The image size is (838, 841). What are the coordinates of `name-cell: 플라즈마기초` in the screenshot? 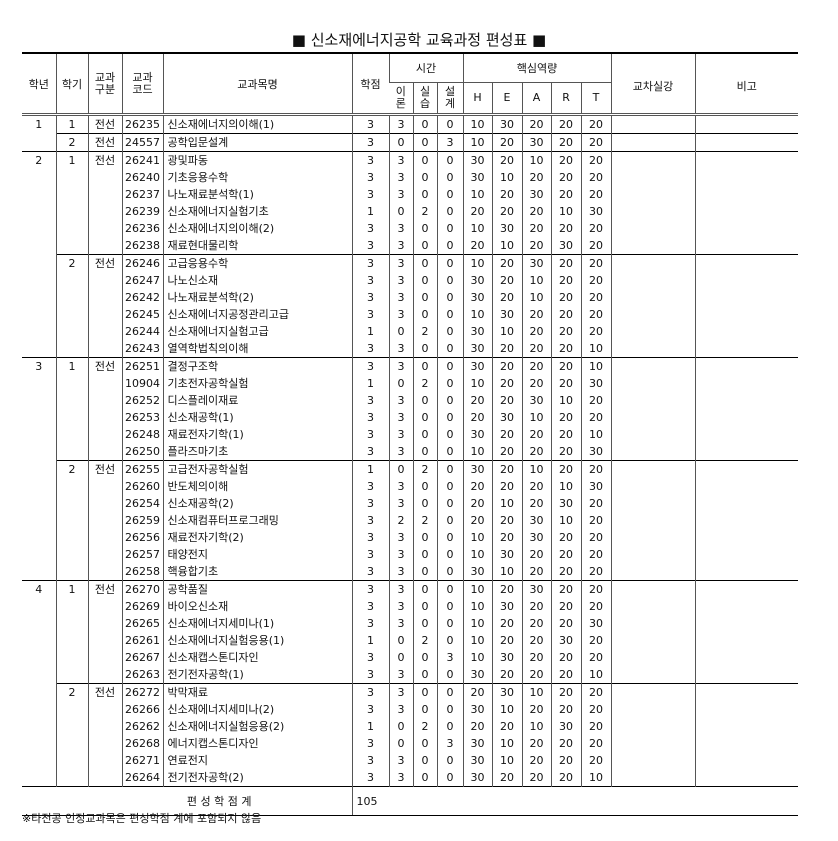 It's located at (257, 452).